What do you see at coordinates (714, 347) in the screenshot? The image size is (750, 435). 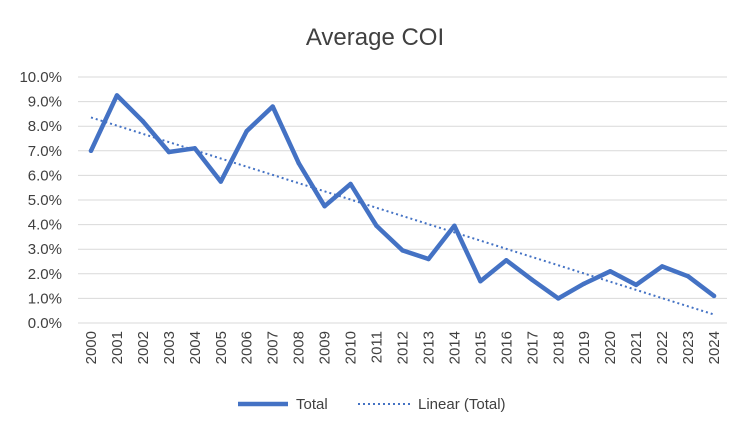 I see `x-tick-label: 2024` at bounding box center [714, 347].